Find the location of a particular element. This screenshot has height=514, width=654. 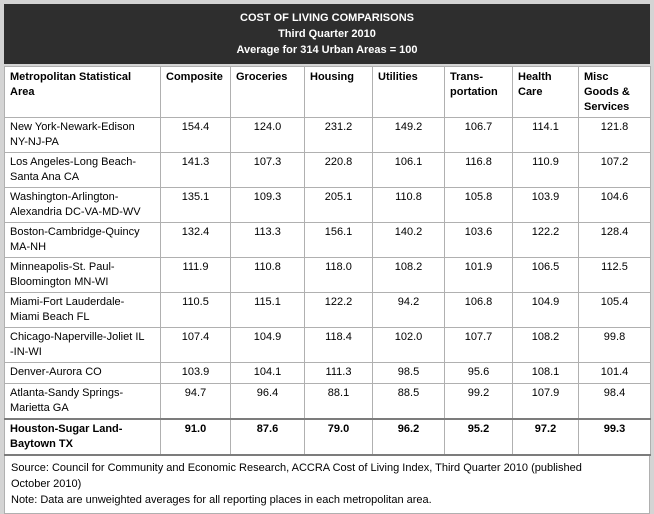

value-cell: 88.5 is located at coordinates (408, 401).